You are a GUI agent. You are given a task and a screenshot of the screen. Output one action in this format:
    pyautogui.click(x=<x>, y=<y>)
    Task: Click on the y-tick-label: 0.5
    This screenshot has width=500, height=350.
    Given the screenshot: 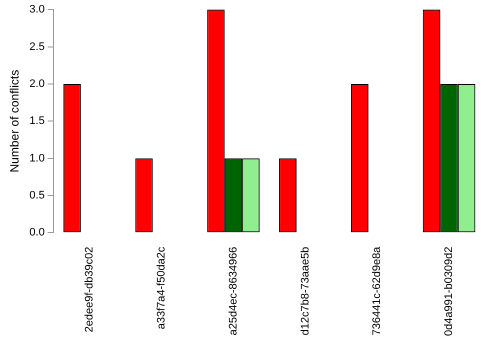 What is the action you would take?
    pyautogui.click(x=37, y=196)
    